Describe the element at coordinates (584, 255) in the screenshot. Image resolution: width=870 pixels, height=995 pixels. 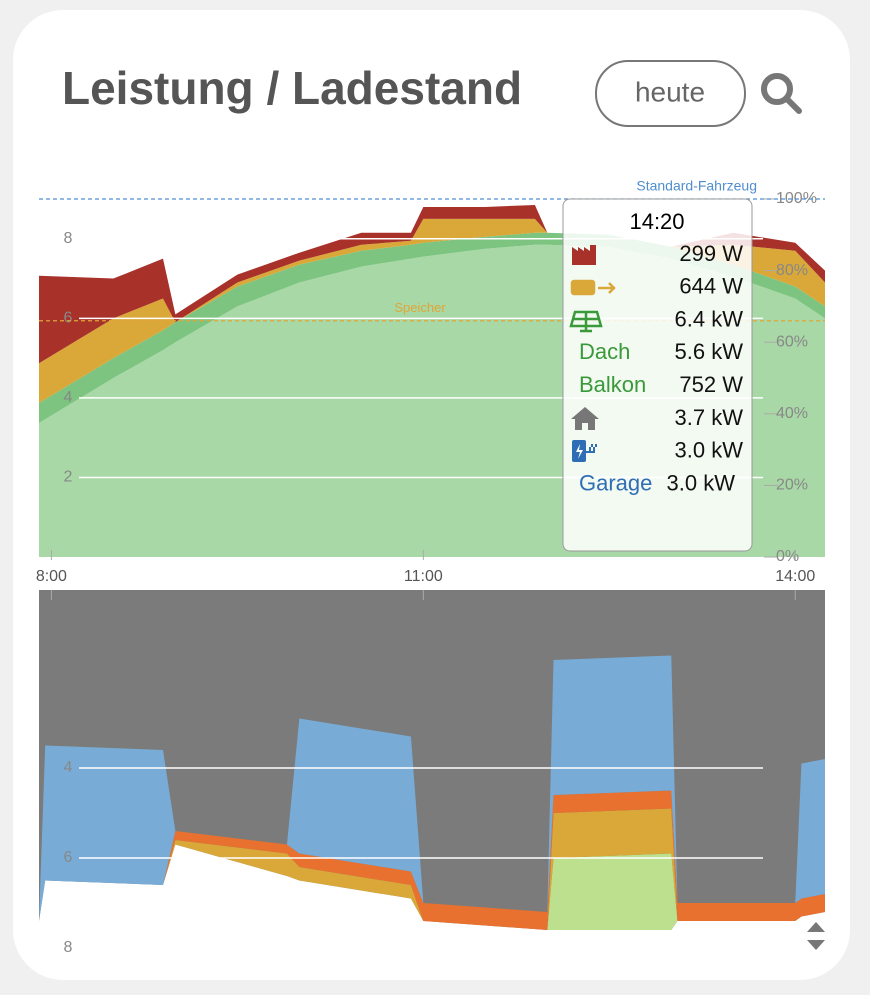
I see `grid-icon` at that location.